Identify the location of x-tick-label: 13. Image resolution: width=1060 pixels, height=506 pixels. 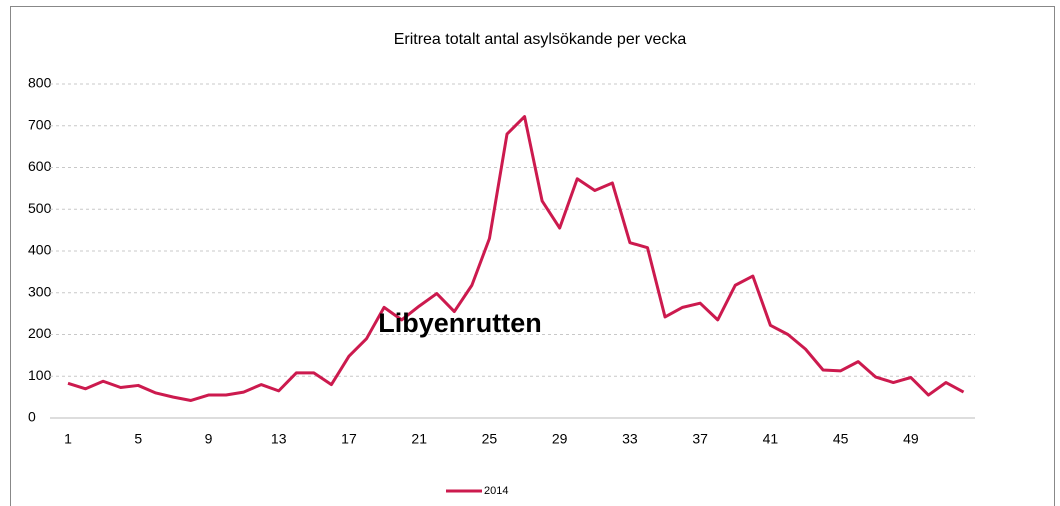
(279, 439).